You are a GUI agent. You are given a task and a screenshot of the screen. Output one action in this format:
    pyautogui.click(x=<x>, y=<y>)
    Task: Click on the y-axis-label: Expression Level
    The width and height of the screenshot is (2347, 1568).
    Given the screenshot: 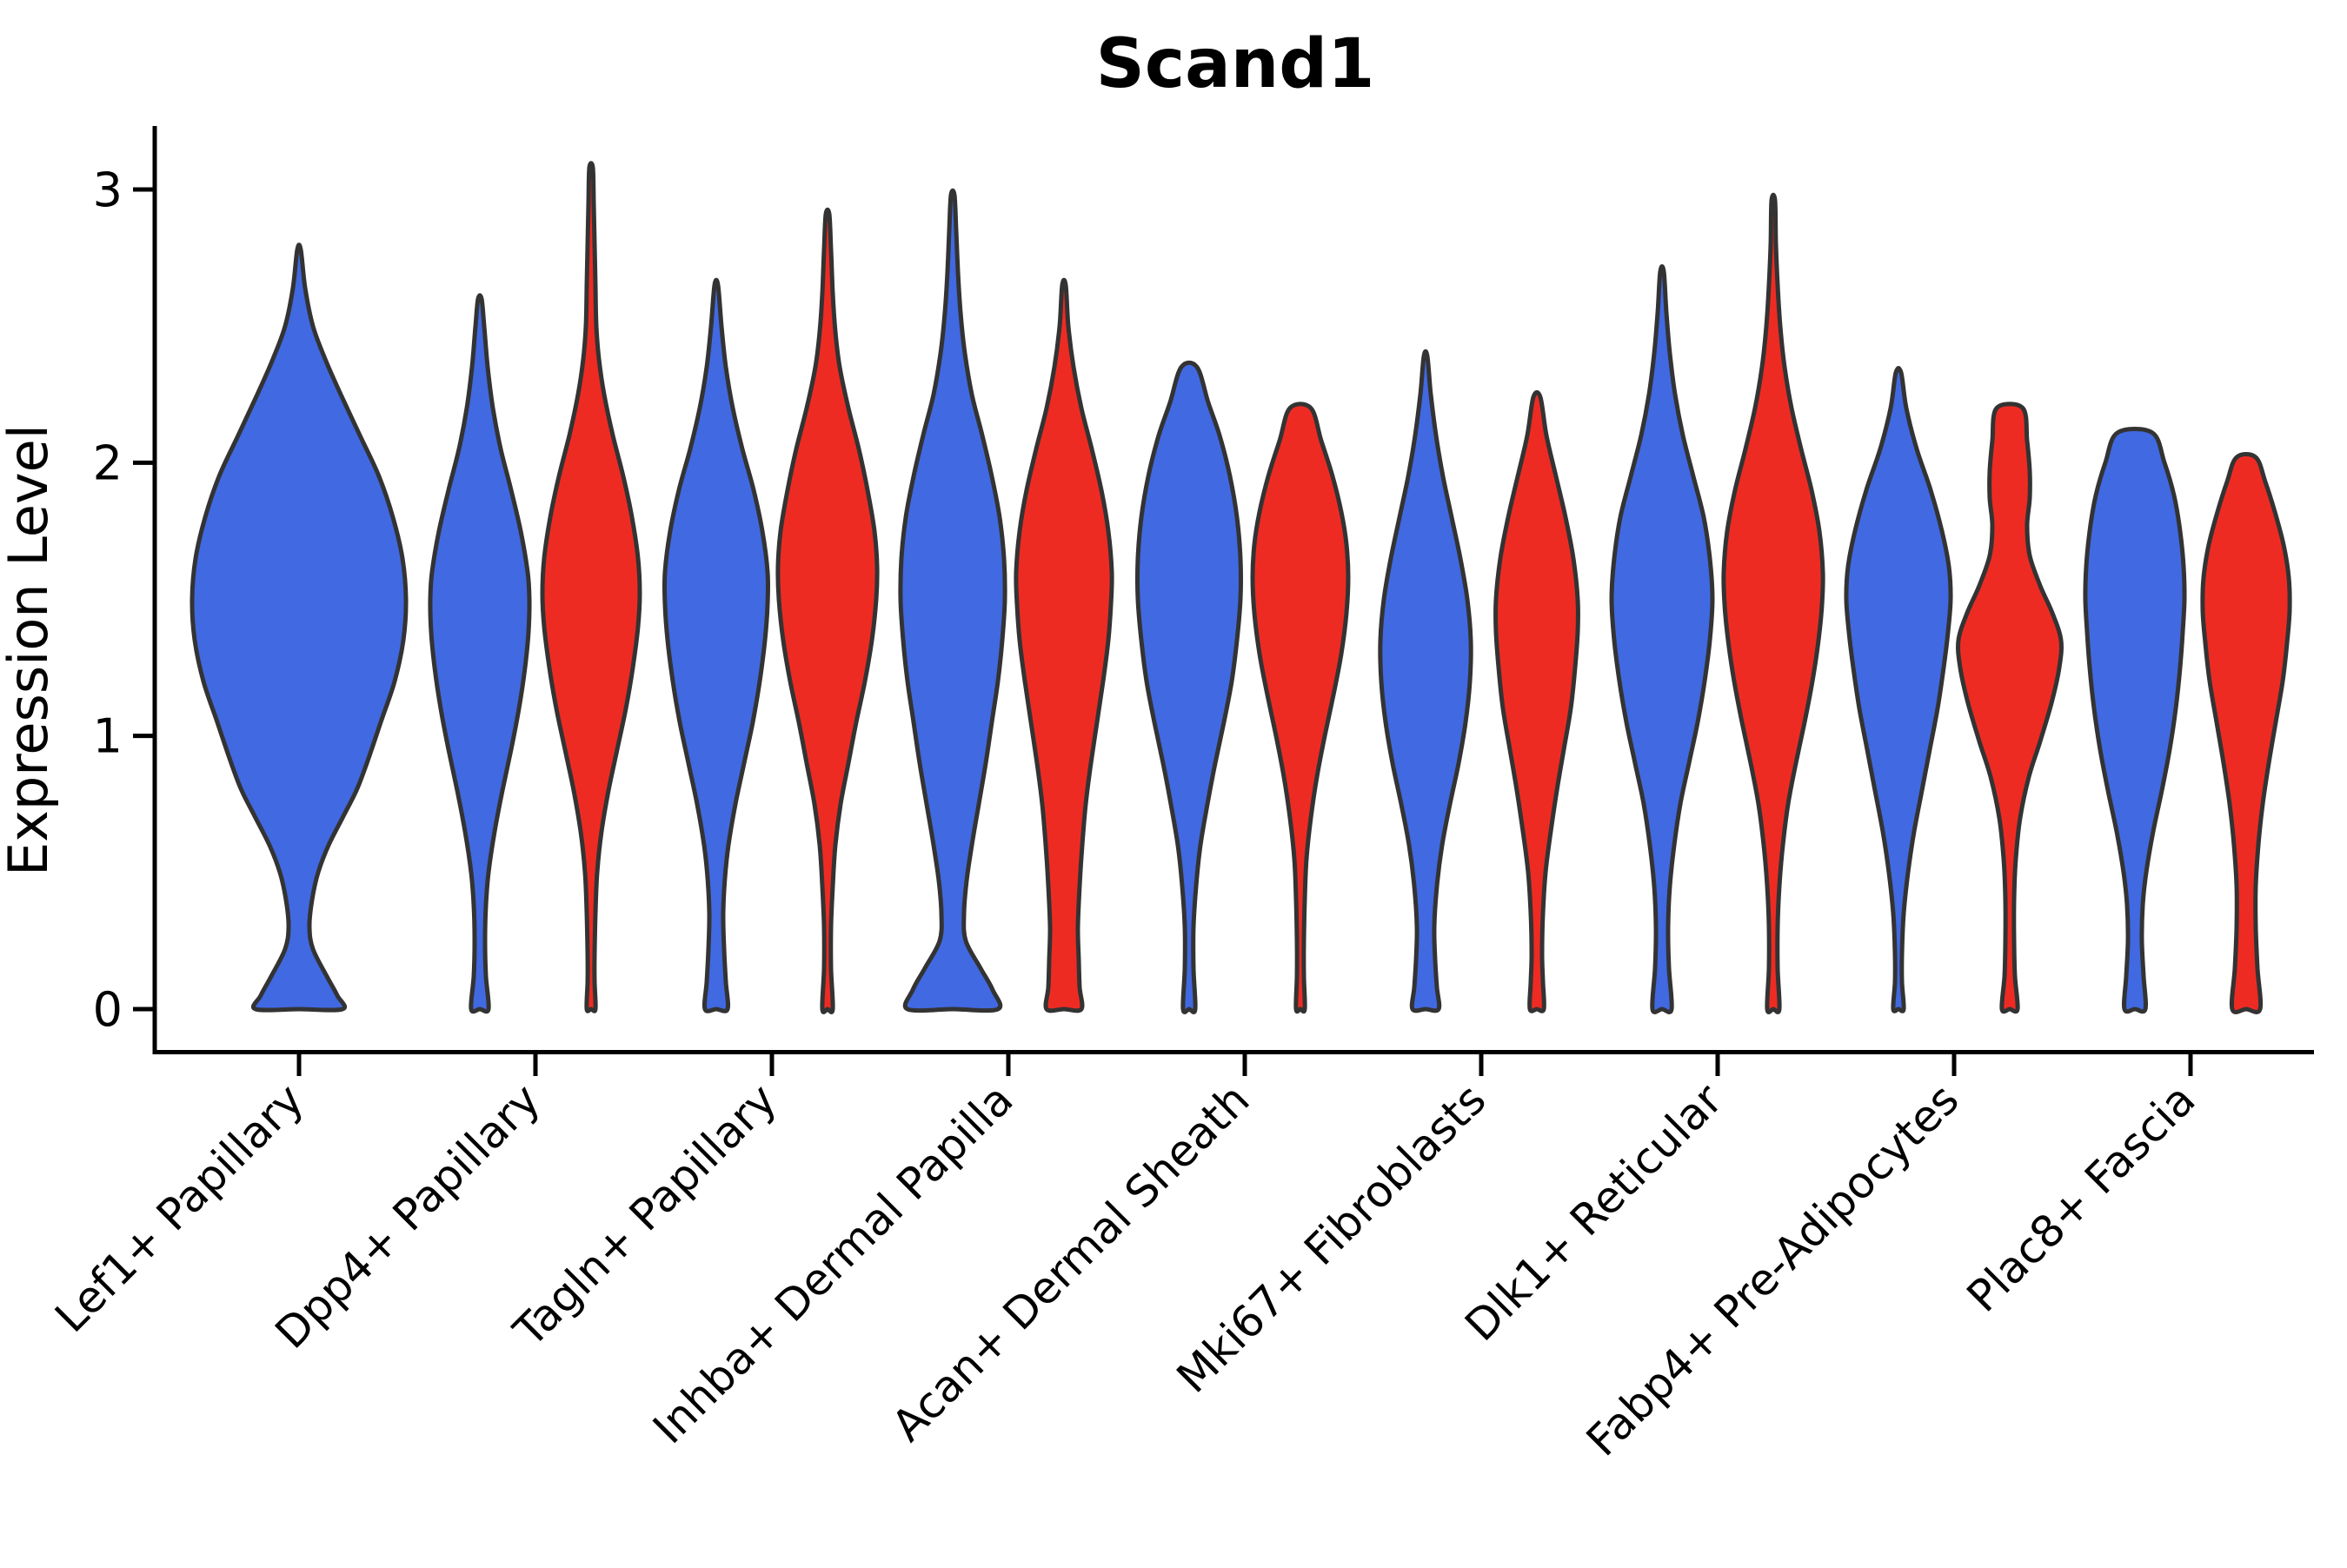 What is the action you would take?
    pyautogui.click(x=30, y=650)
    